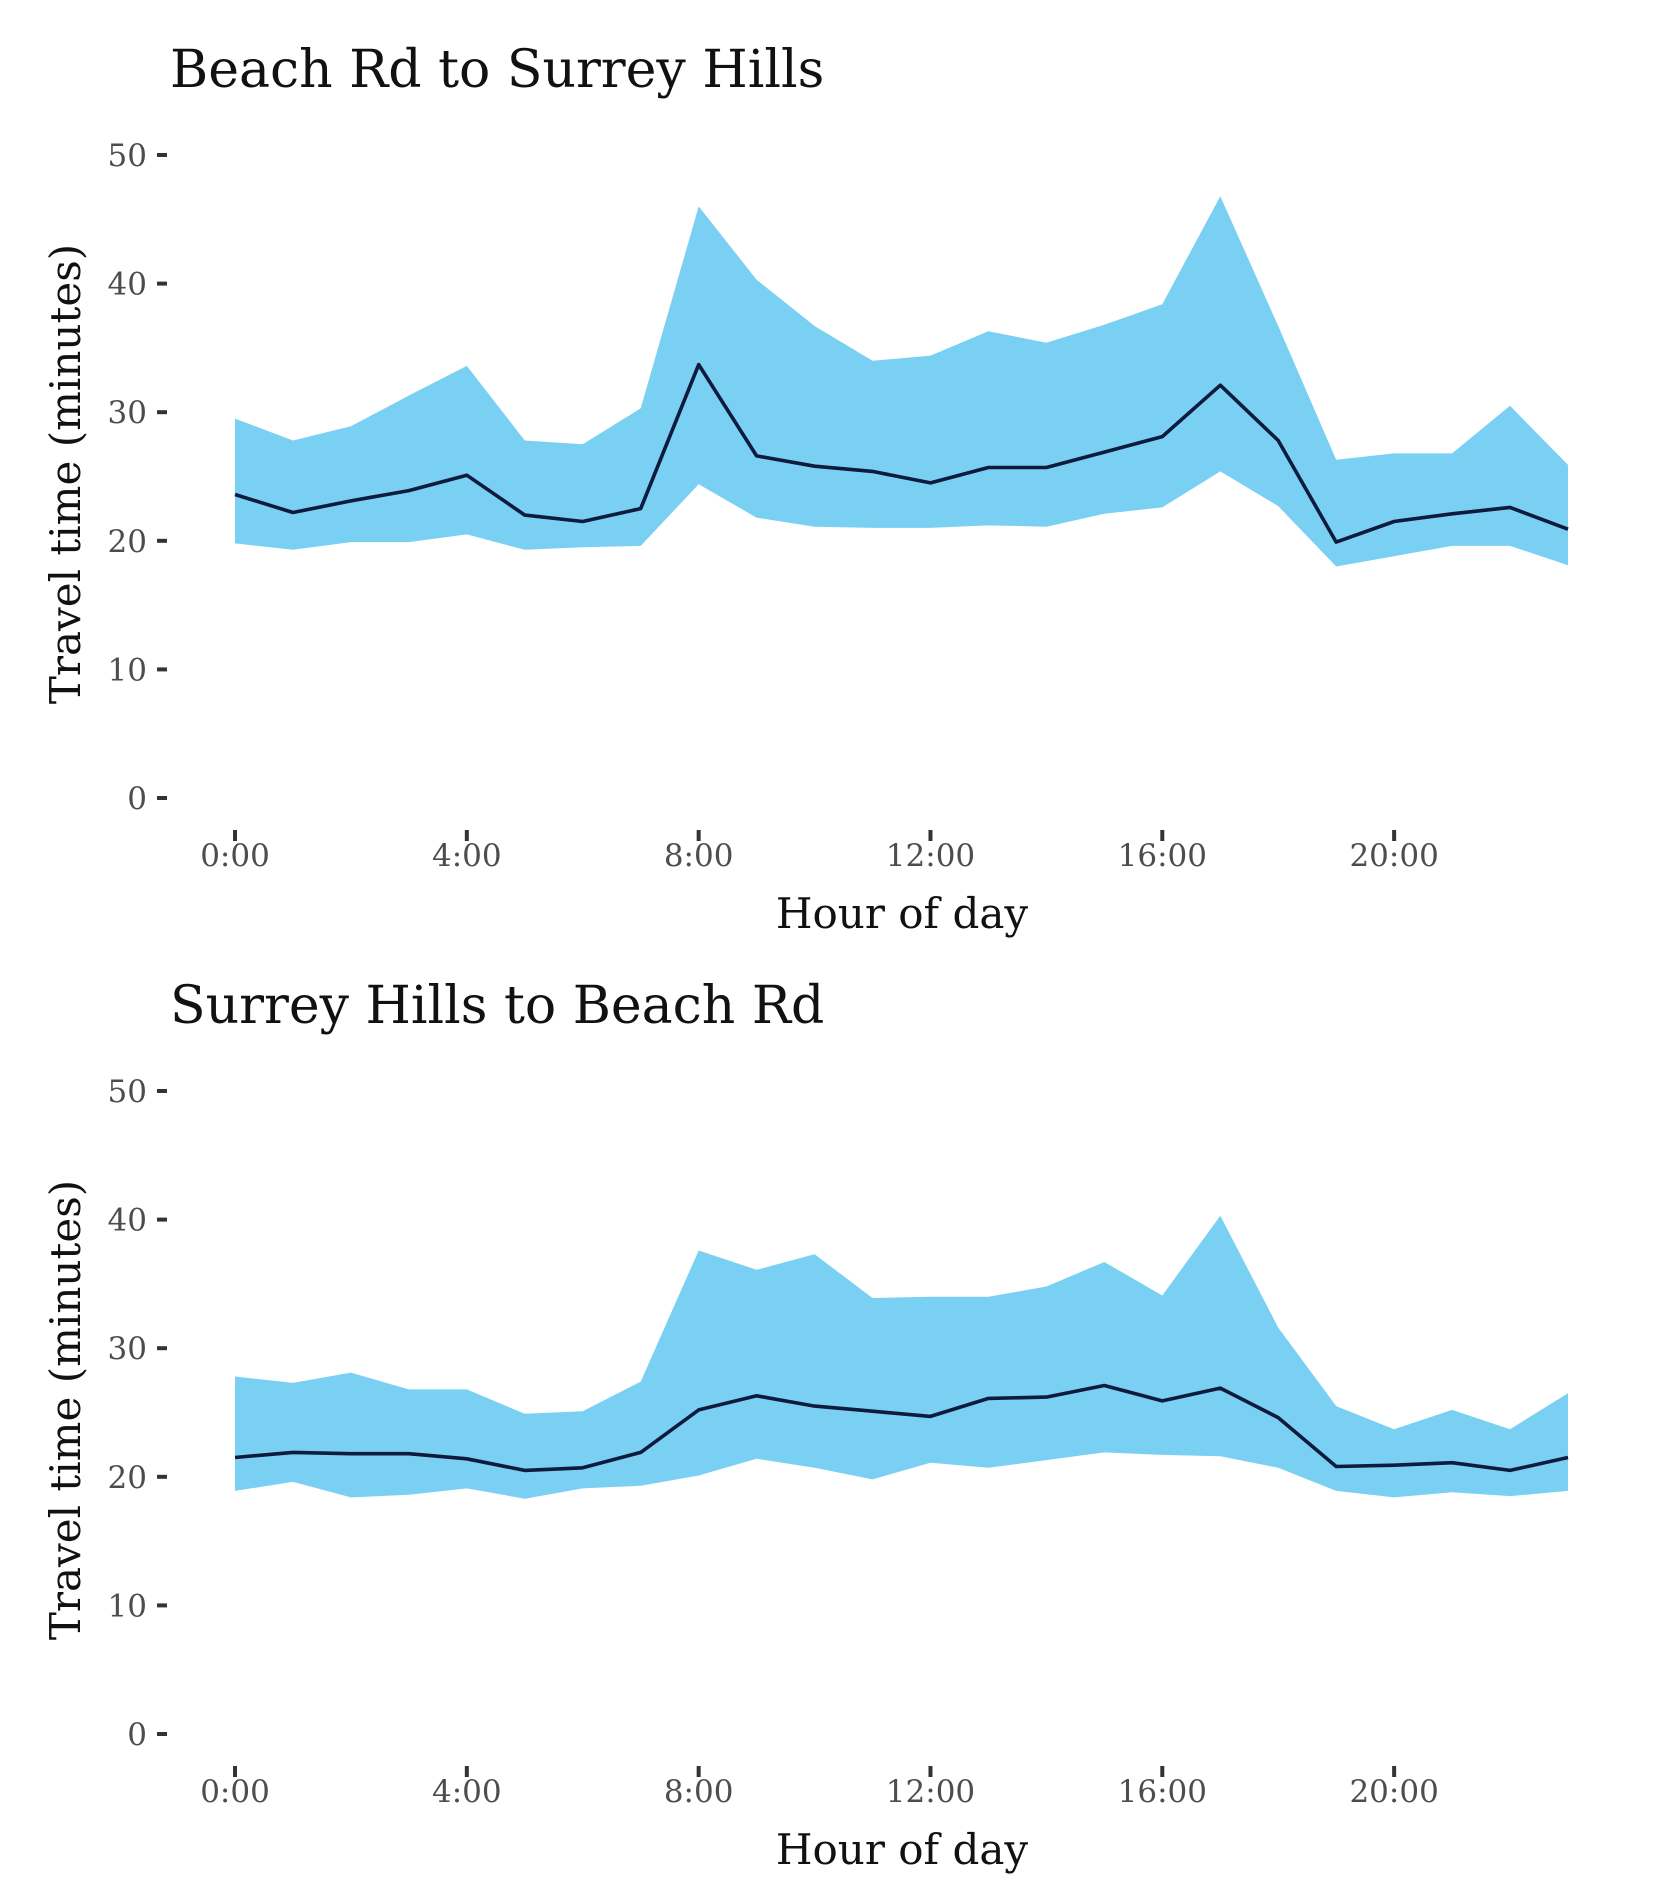 The image size is (1653, 1889). I want to click on panel-title: Surrey Hills to Beach Rd, so click(497, 1006).